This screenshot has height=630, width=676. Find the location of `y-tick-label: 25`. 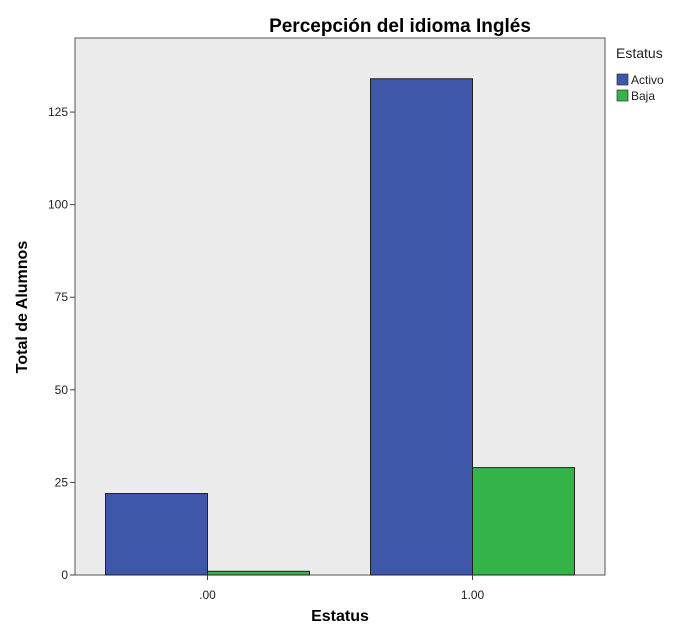

y-tick-label: 25 is located at coordinates (62, 482).